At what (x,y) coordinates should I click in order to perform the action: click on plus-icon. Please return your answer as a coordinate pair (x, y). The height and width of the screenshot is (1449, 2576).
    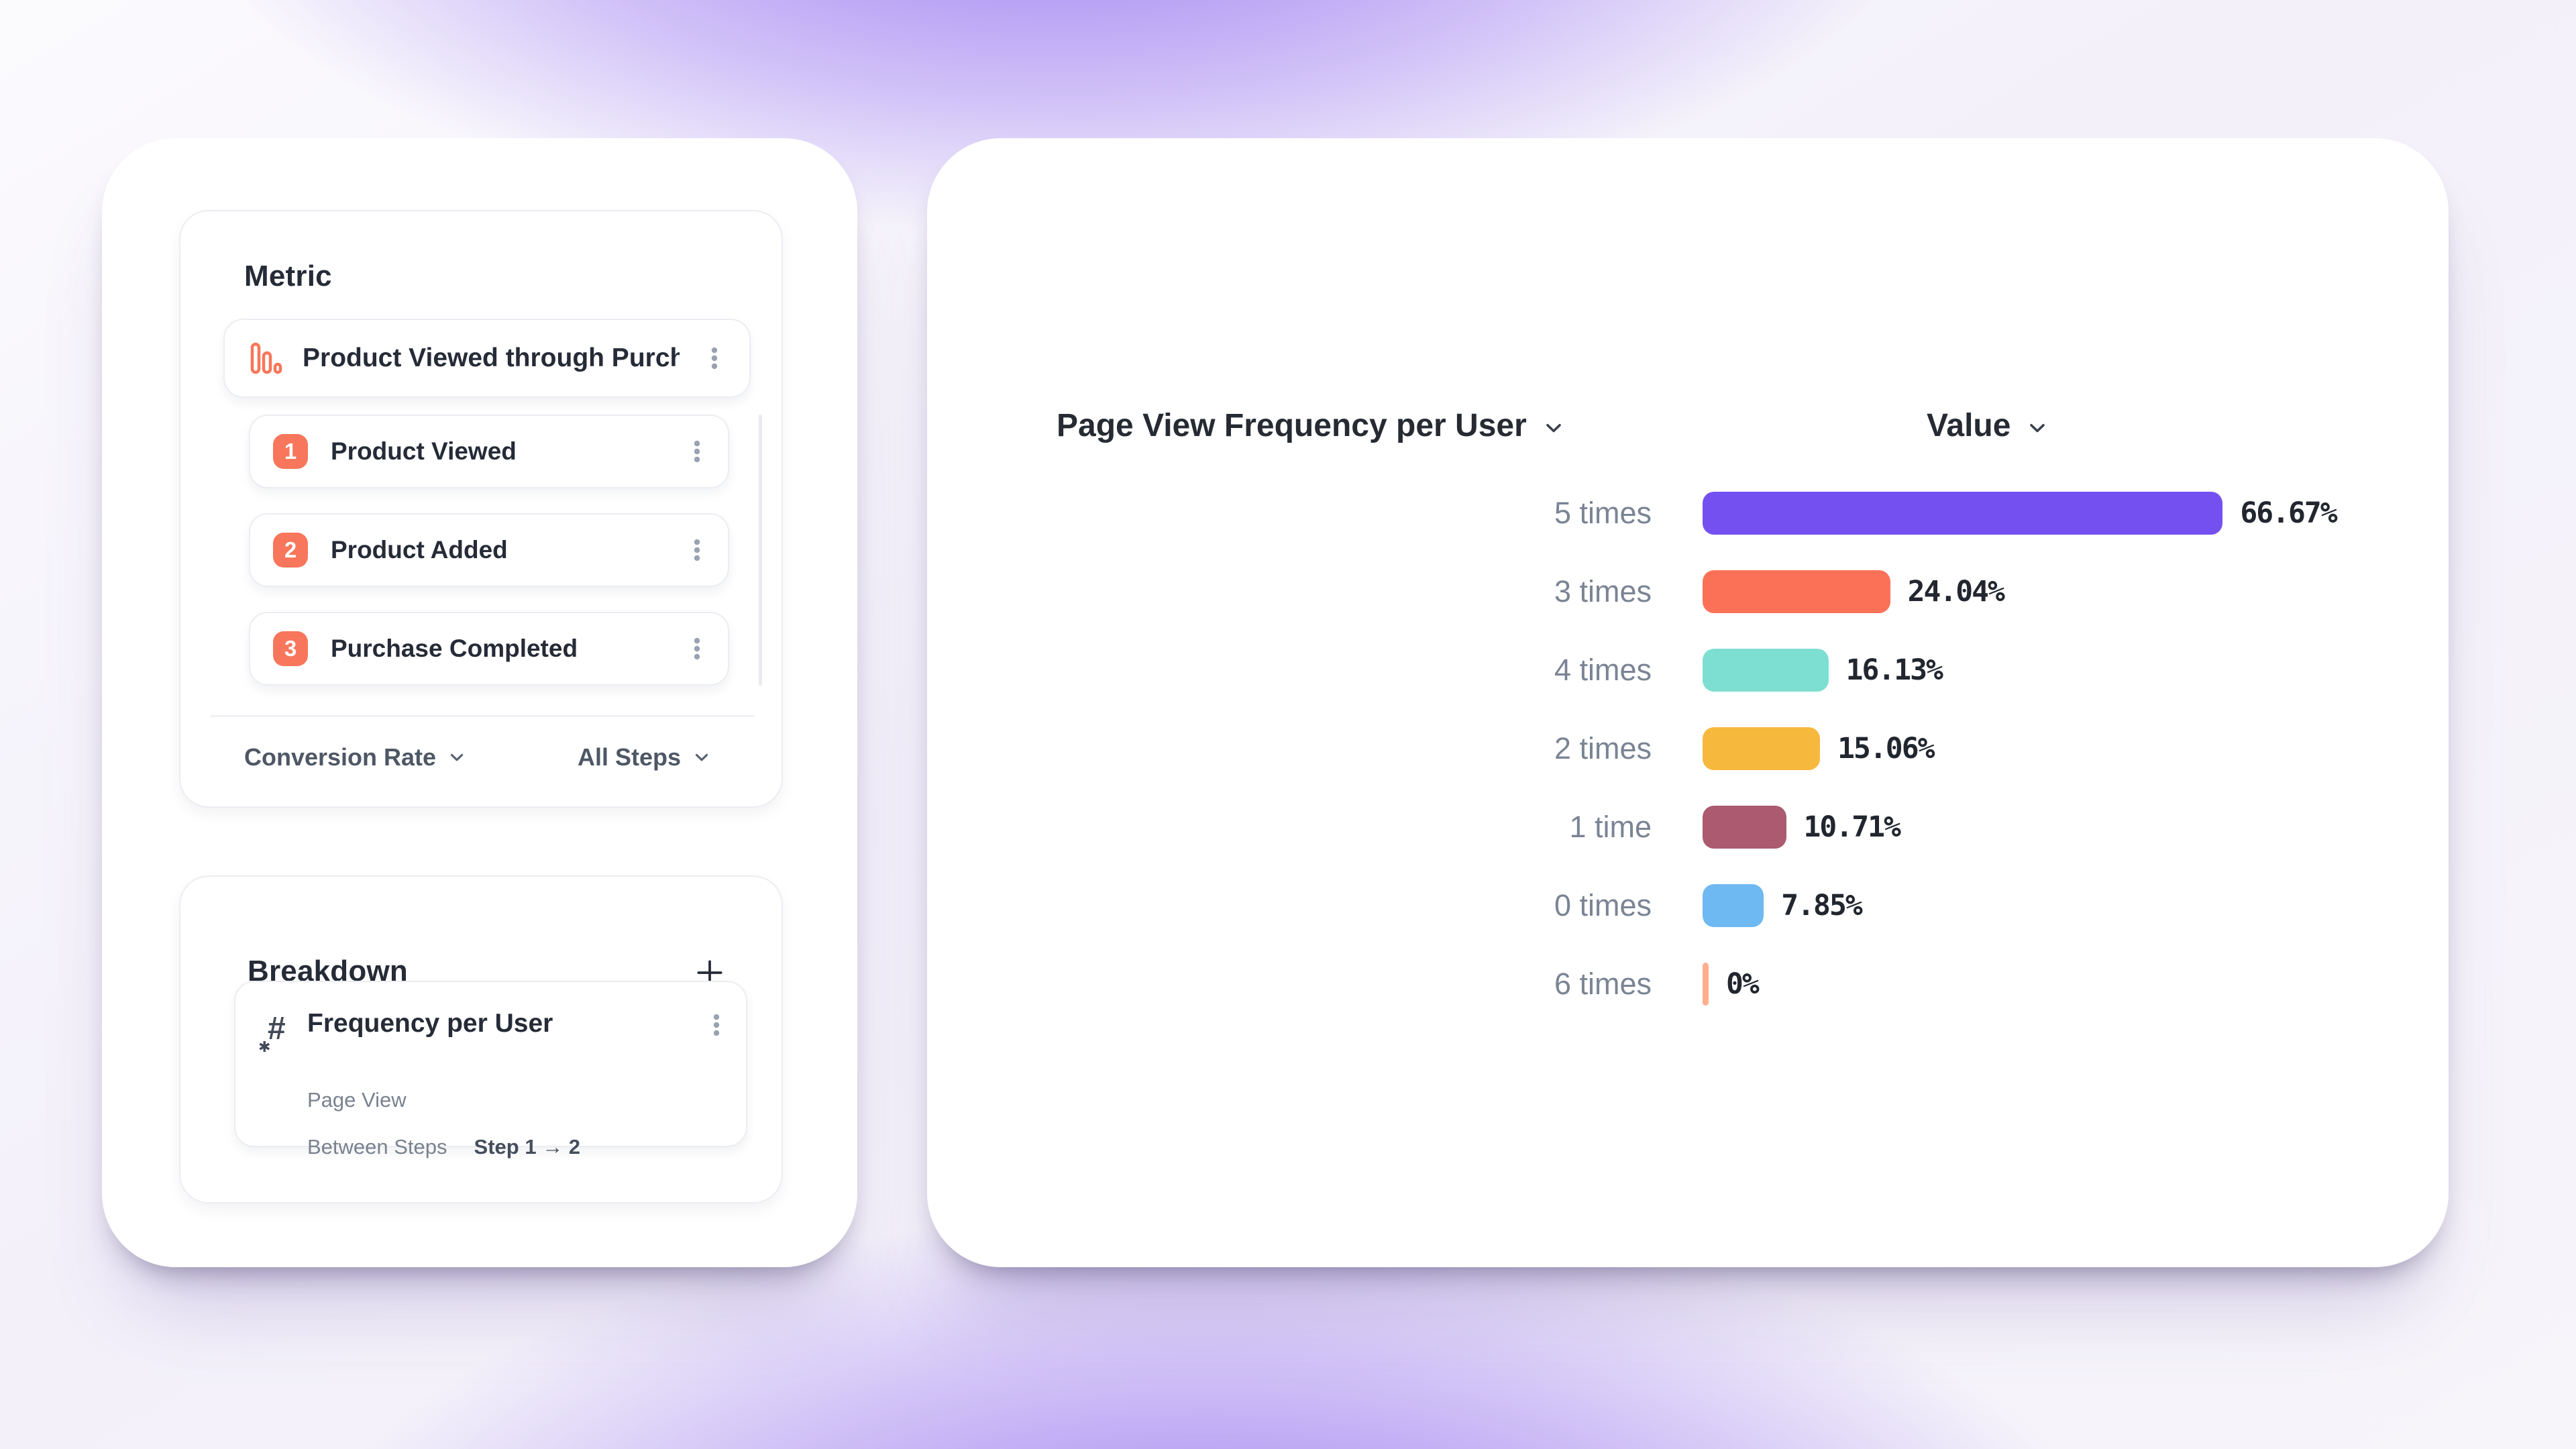
    Looking at the image, I should click on (709, 972).